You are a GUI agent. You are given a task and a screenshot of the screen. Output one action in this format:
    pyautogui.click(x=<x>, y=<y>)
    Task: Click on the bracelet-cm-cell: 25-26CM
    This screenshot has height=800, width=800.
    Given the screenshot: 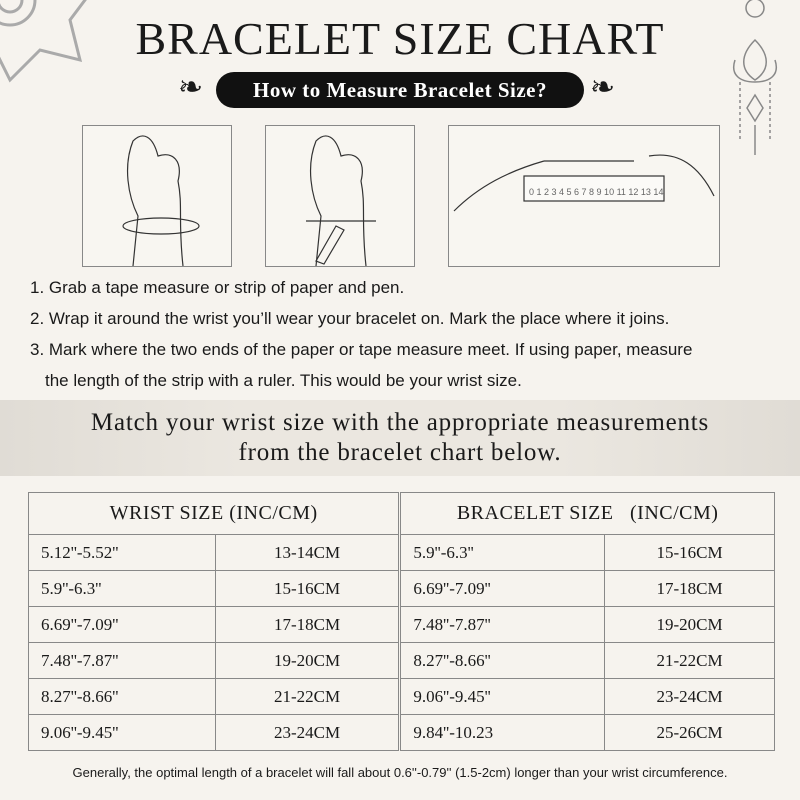 What is the action you would take?
    pyautogui.click(x=689, y=732)
    